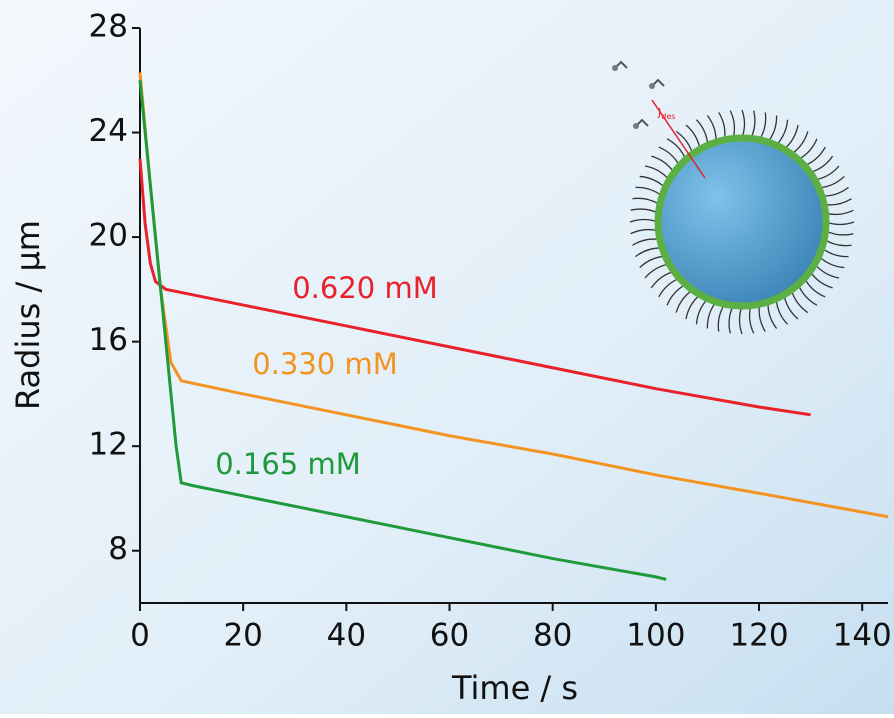 The height and width of the screenshot is (718, 894). I want to click on y-tick-label: 28, so click(108, 27).